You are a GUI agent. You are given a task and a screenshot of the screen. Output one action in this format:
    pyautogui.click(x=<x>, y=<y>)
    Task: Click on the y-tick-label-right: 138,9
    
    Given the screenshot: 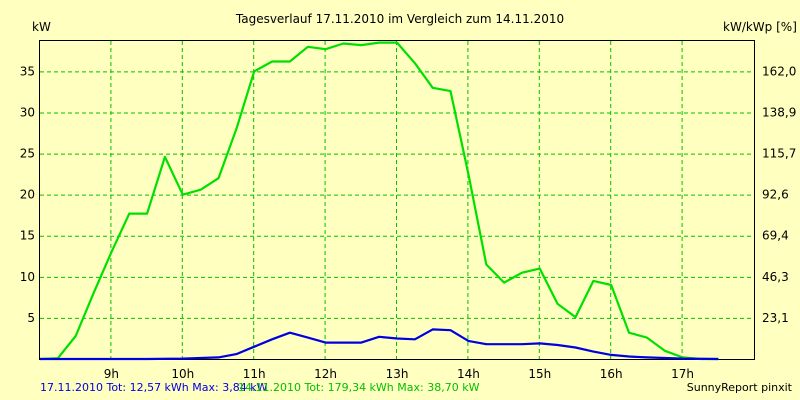 What is the action you would take?
    pyautogui.click(x=779, y=112)
    